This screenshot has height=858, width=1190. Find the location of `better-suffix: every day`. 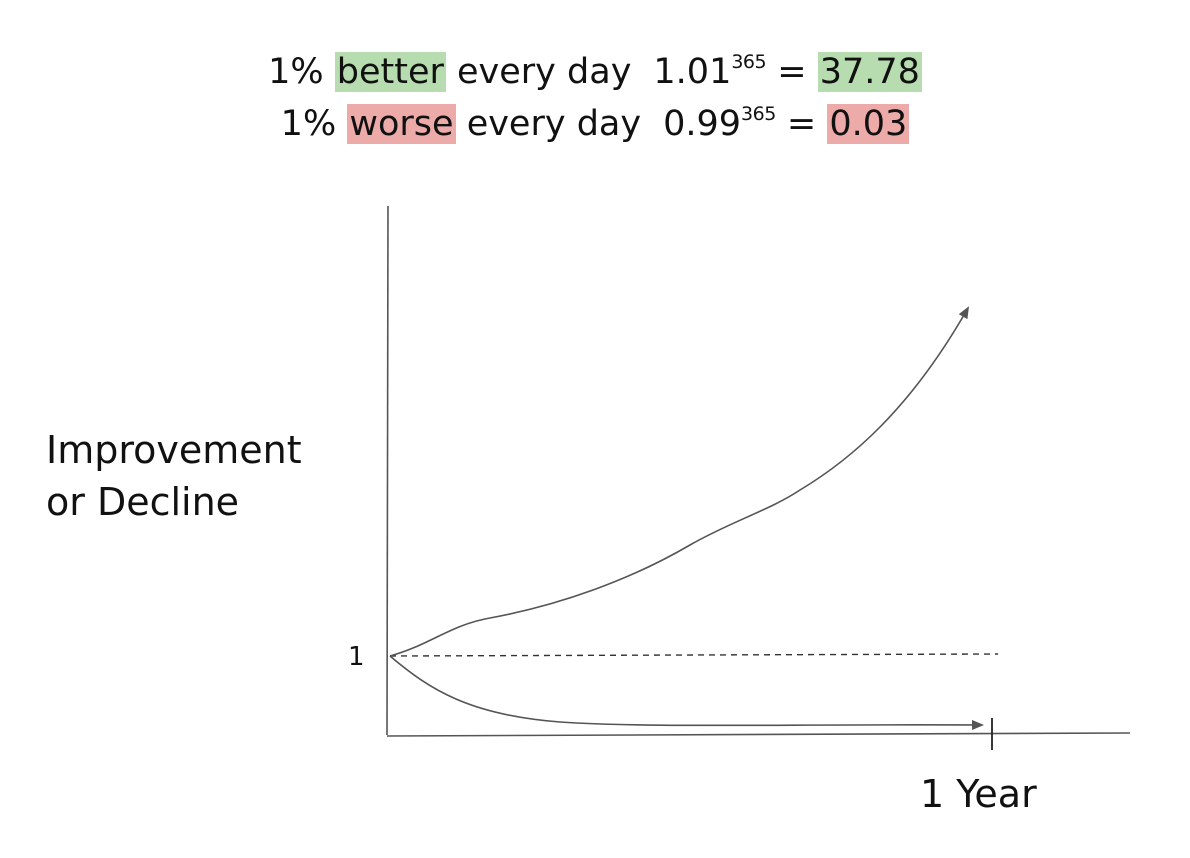

better-suffix: every day is located at coordinates (544, 72).